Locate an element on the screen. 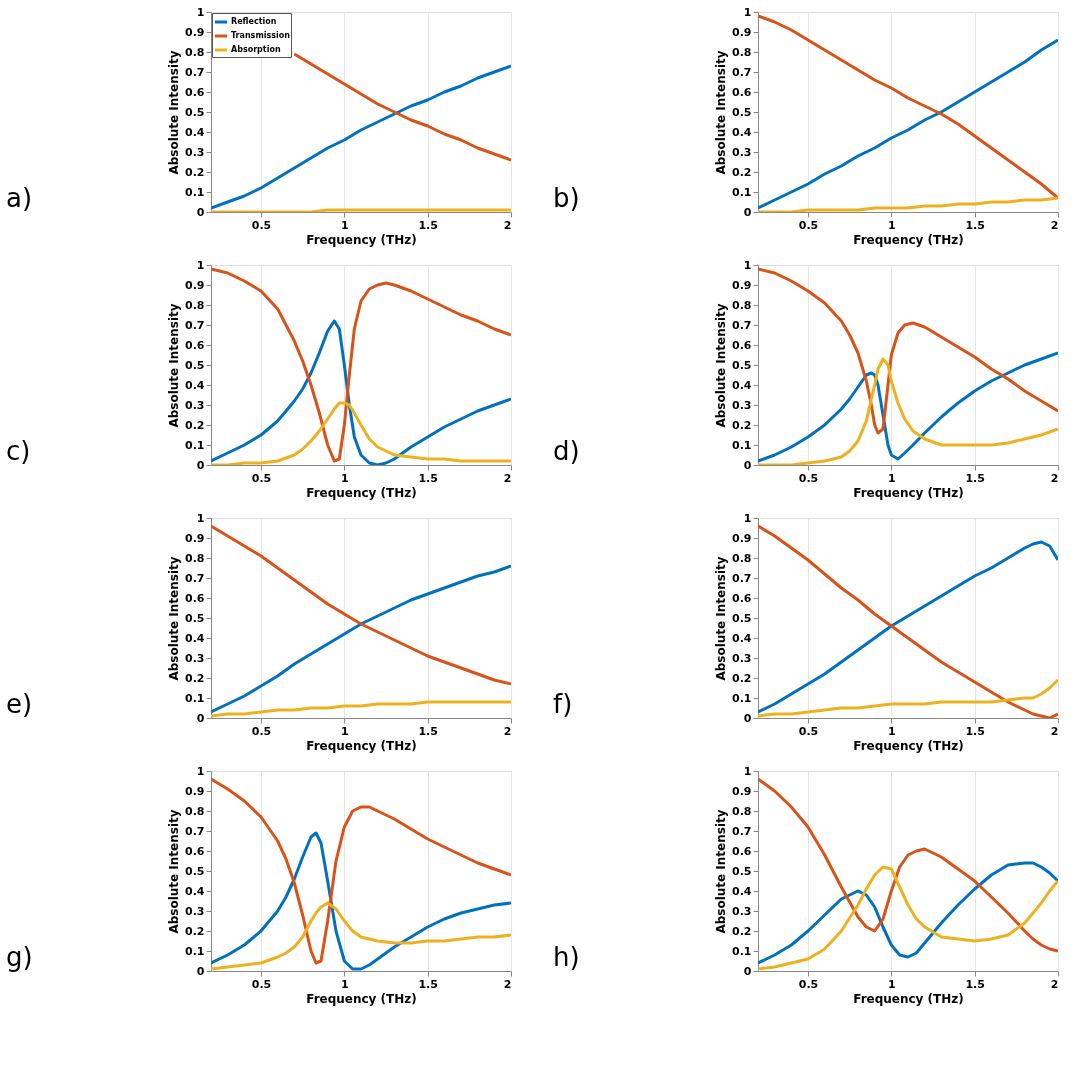 The image size is (1090, 1080). text: a) is located at coordinates (19, 198).